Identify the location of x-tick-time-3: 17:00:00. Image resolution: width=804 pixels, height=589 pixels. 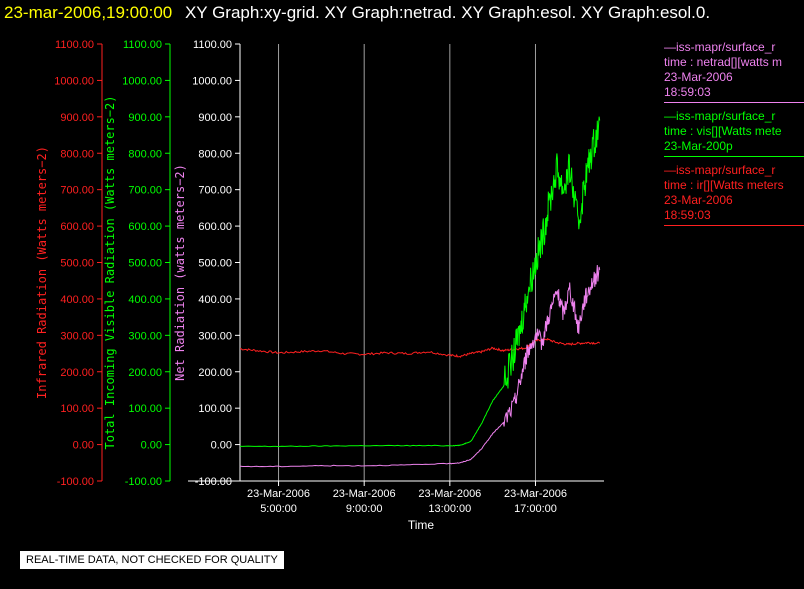
(535, 509).